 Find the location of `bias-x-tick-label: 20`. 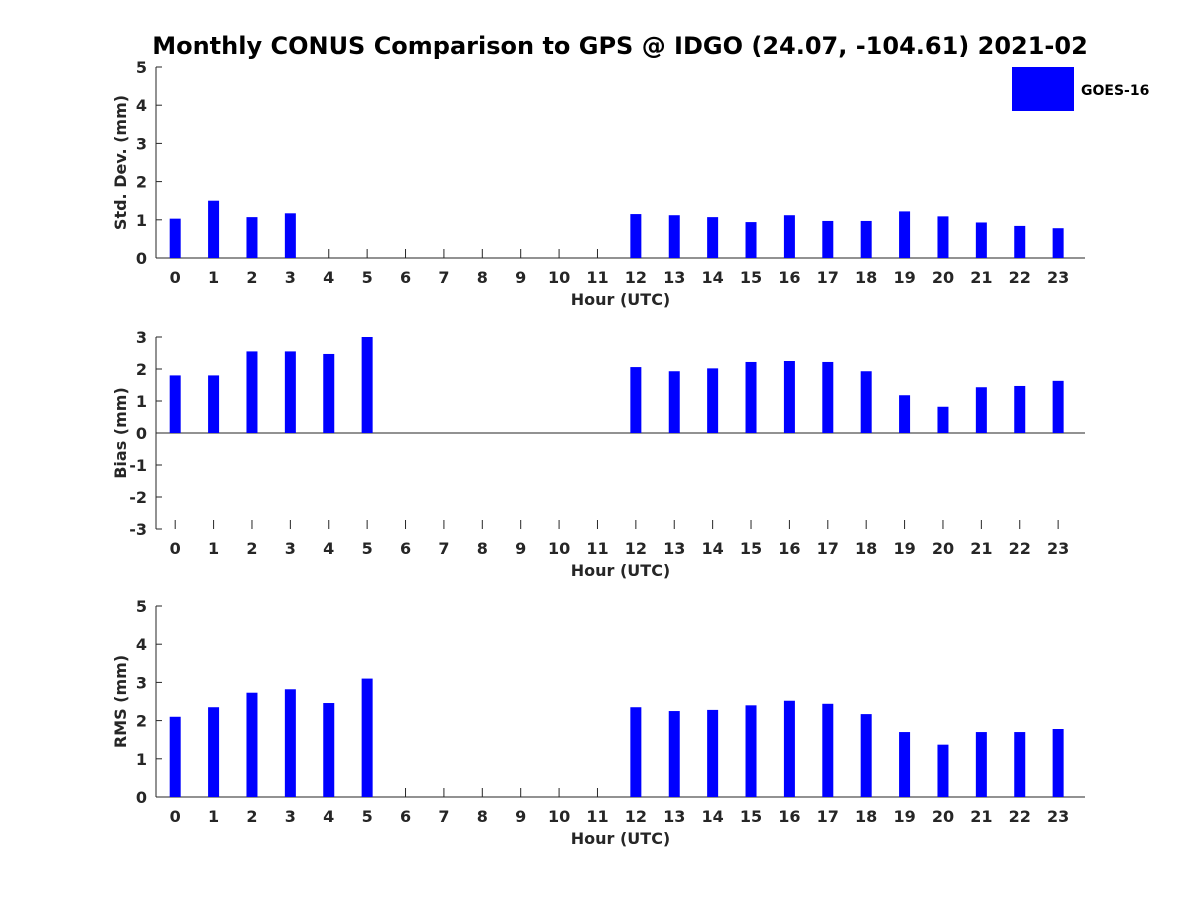

bias-x-tick-label: 20 is located at coordinates (943, 548).